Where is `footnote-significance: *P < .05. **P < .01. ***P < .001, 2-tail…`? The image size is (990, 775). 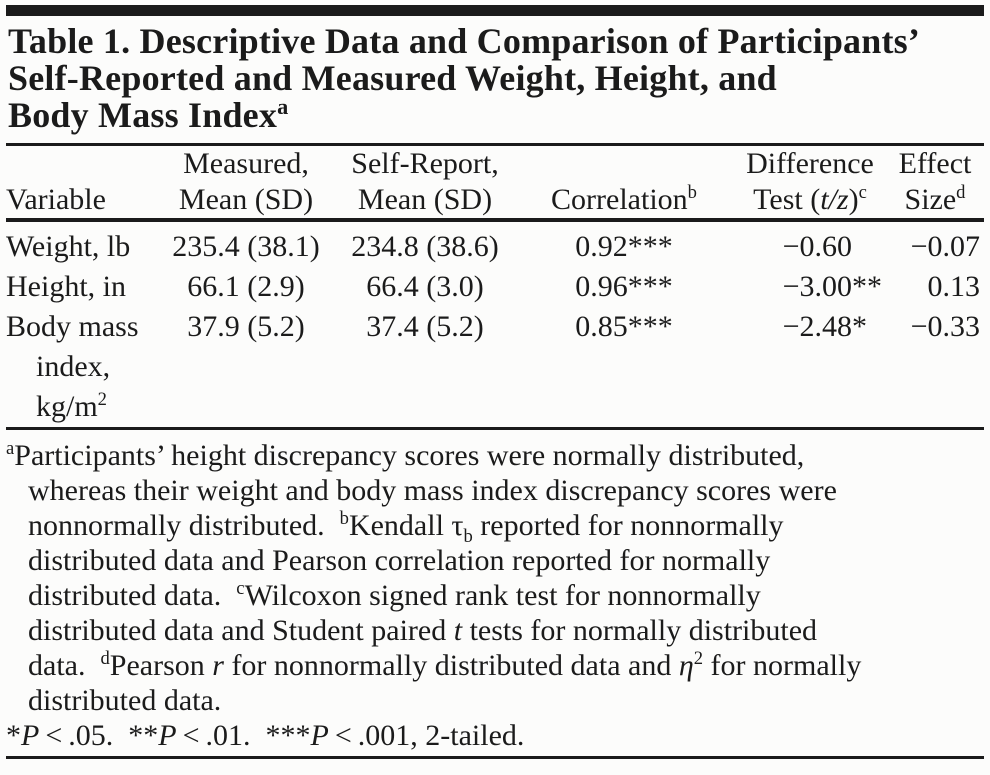
footnote-significance: *P < .05. **P < .01. ***P < .001, 2-tail… is located at coordinates (265, 735).